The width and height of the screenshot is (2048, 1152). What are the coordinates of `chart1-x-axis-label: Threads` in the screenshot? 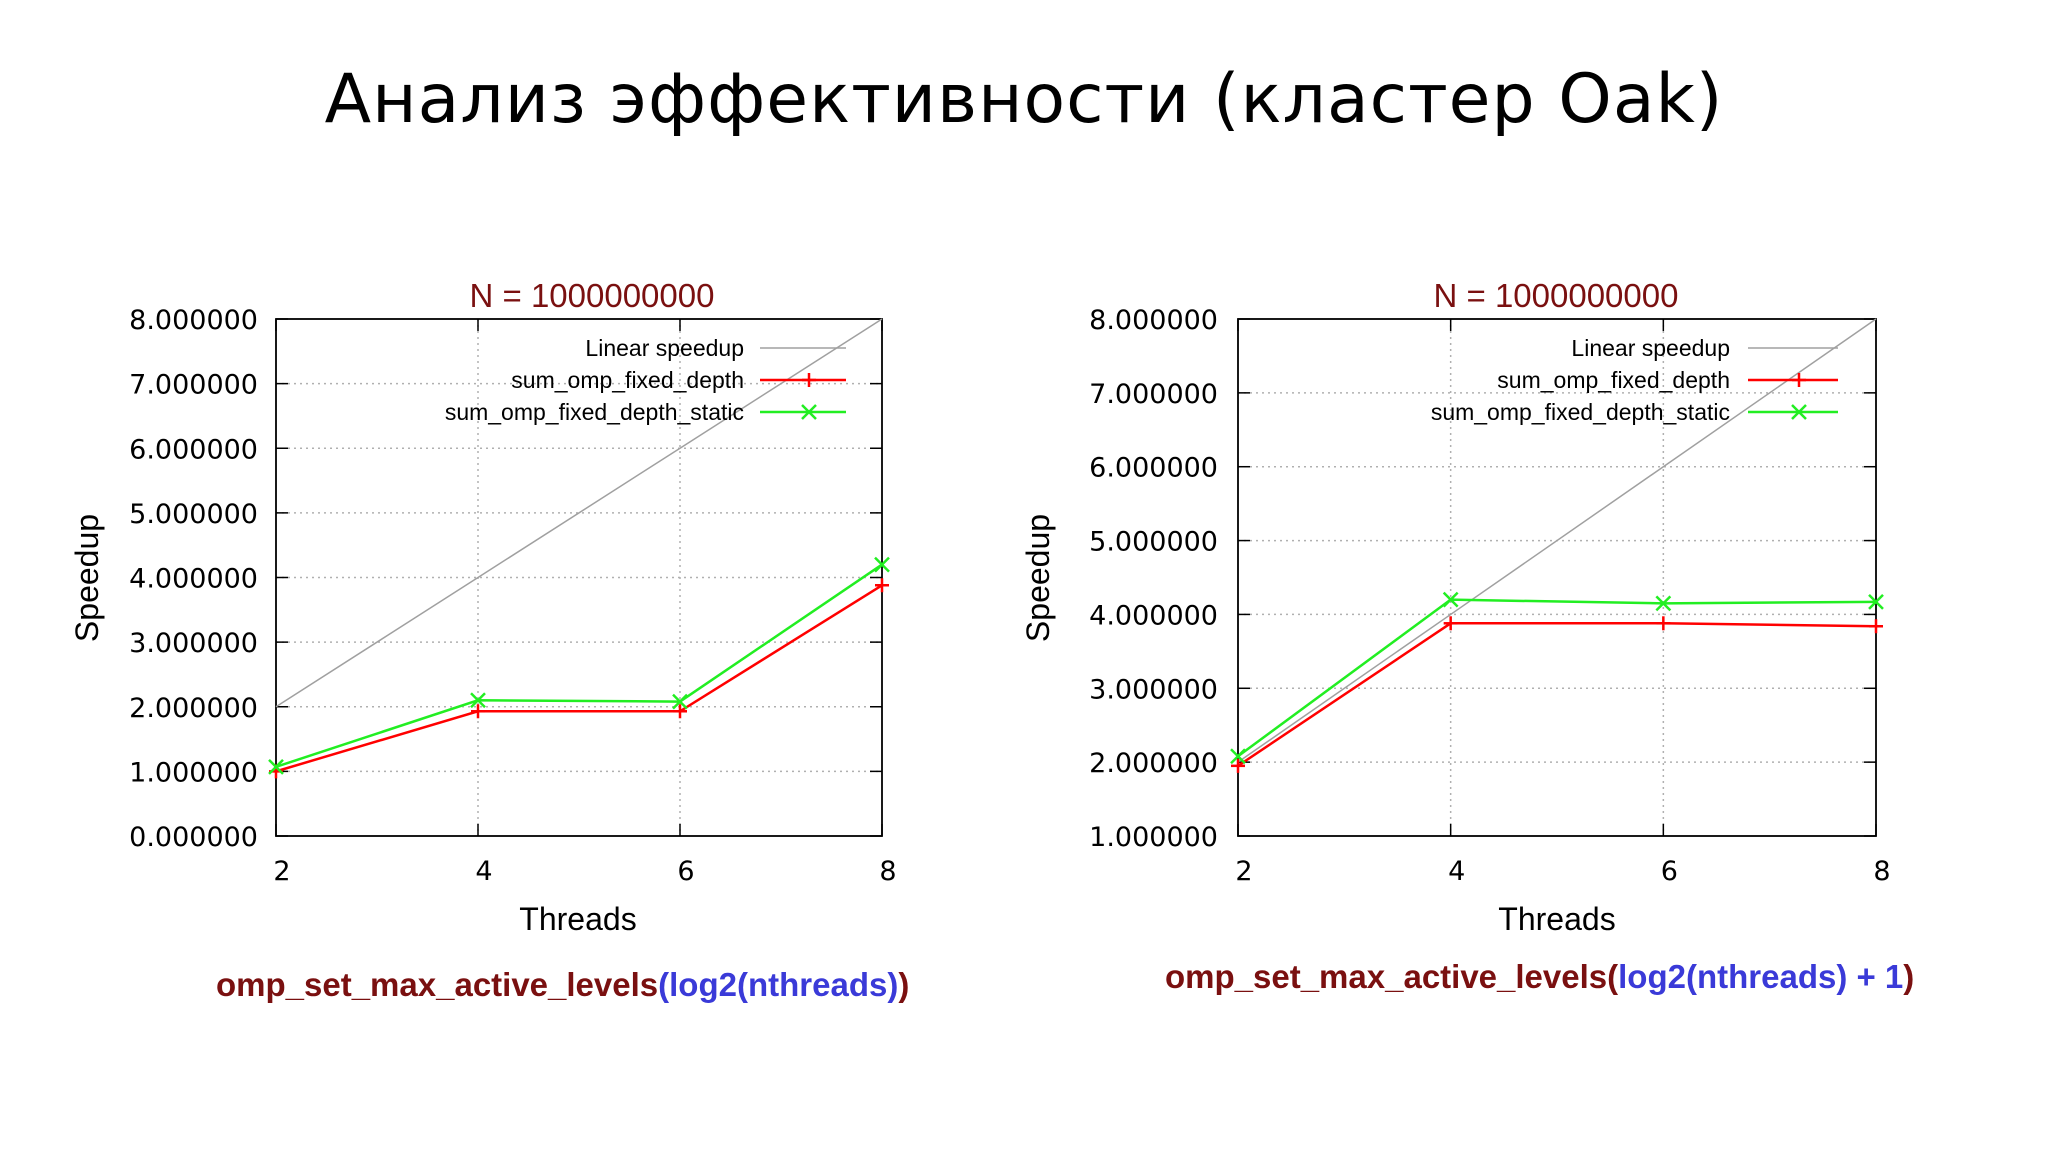 It's located at (1556, 919).